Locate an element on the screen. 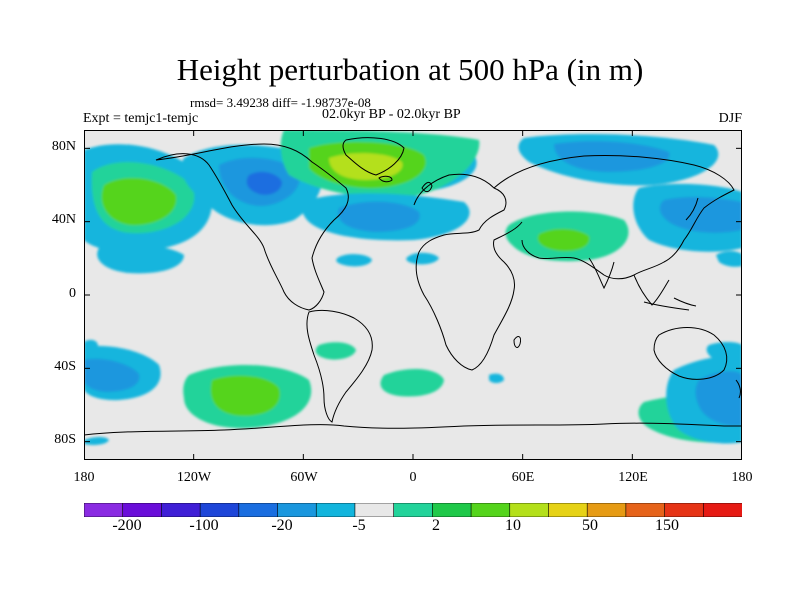 The image size is (800, 600). colorbar-label: -200 is located at coordinates (127, 525).